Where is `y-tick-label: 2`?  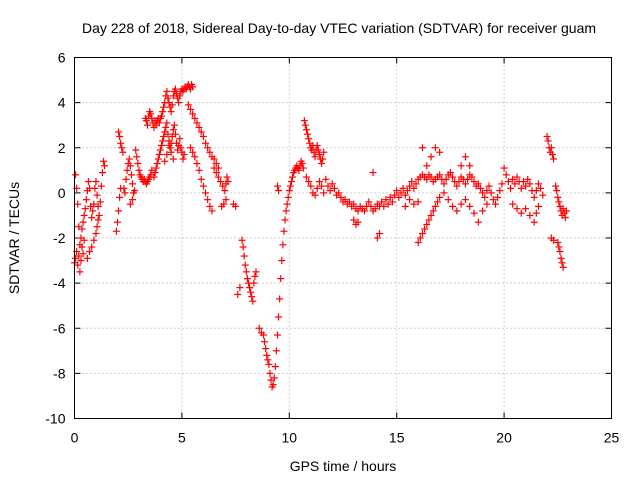
y-tick-label: 2 is located at coordinates (62, 148).